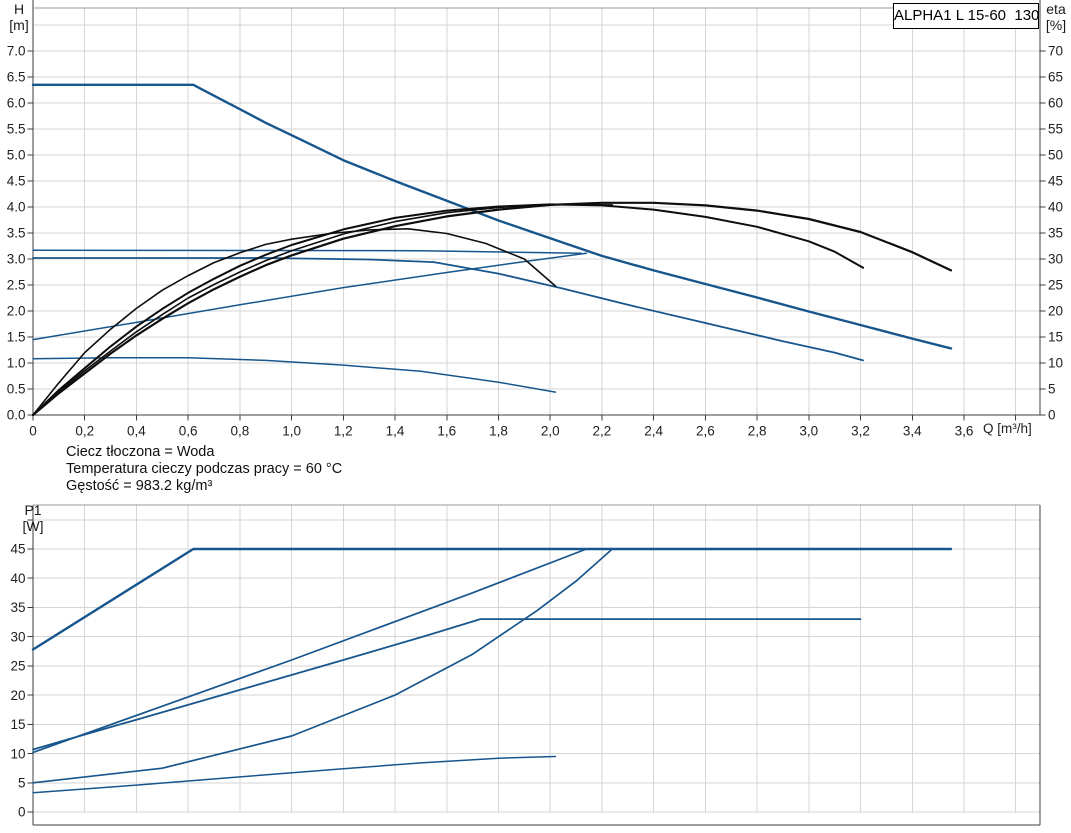  I want to click on y-tick-label: 0.0, so click(16, 415).